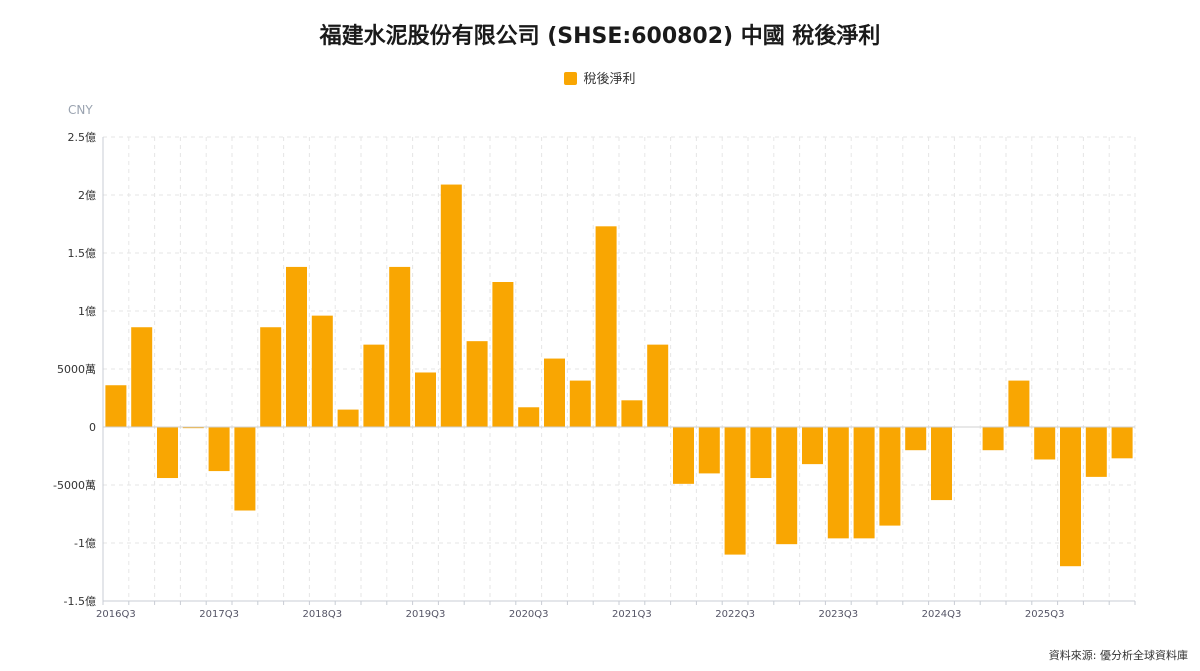  I want to click on chart-legend: 稅後淨利, so click(600, 77).